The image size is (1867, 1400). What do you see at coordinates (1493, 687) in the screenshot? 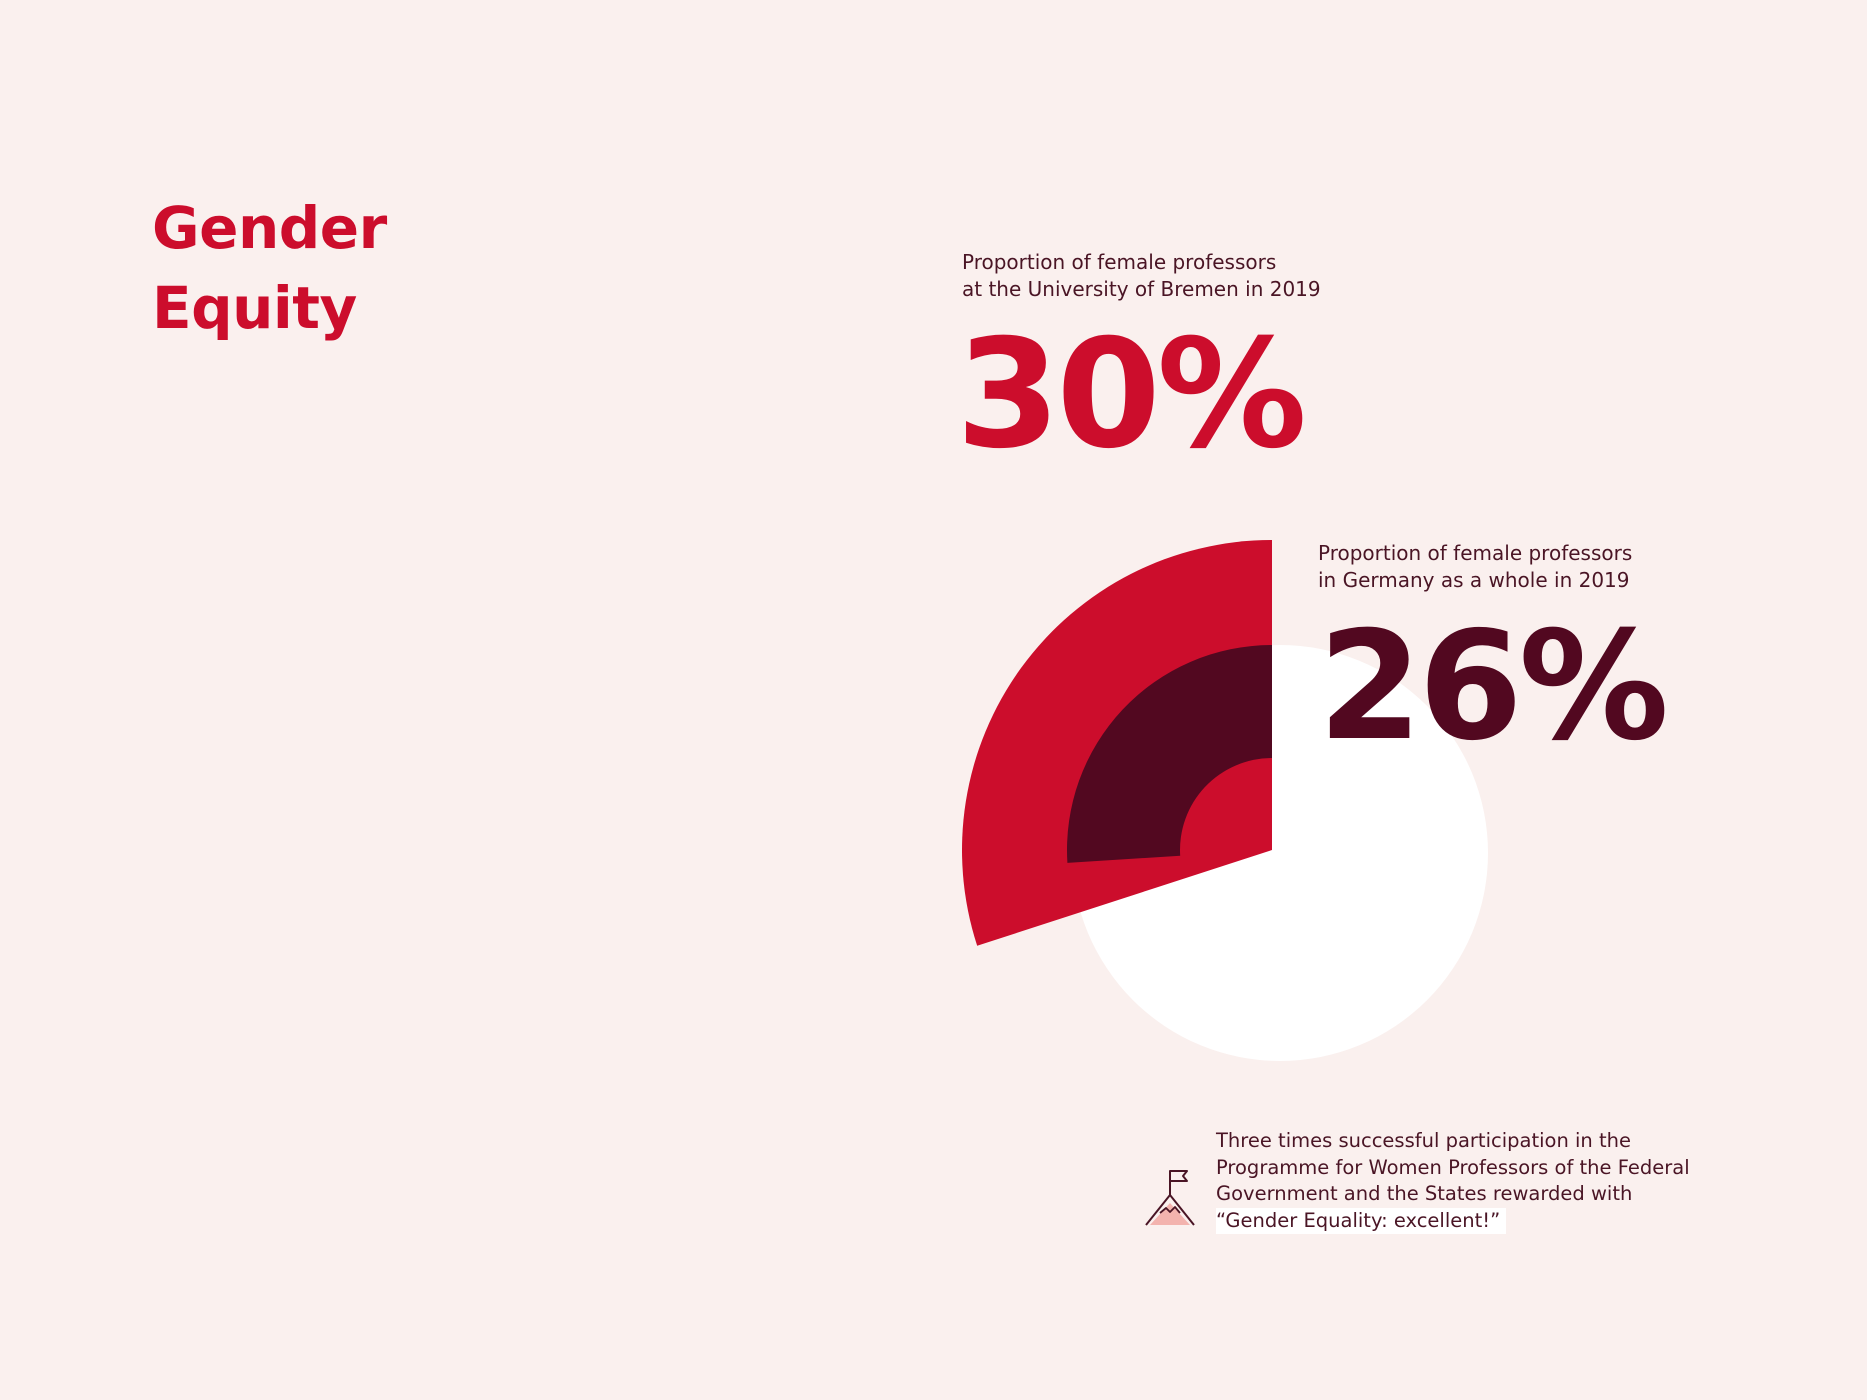
I see `germany-percentage: 26%` at bounding box center [1493, 687].